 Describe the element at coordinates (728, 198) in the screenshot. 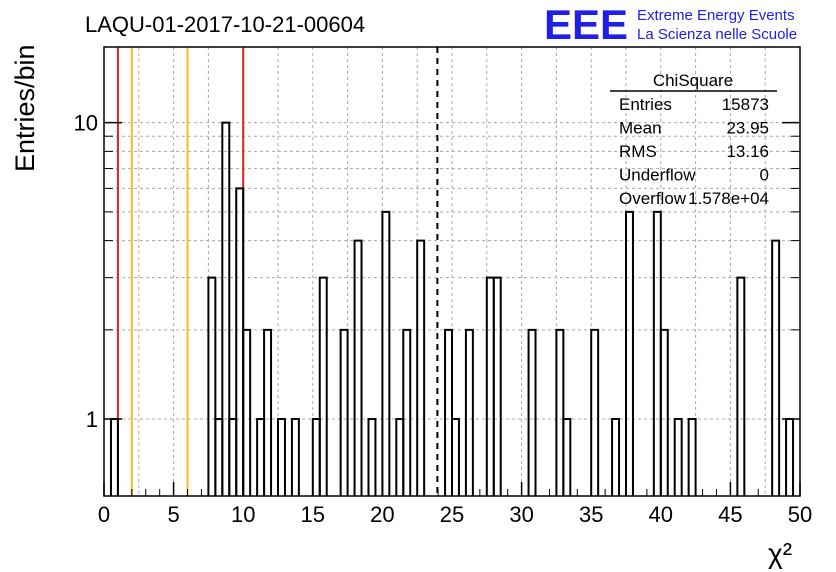

I see `stats-row-value: 1.578e+04` at that location.